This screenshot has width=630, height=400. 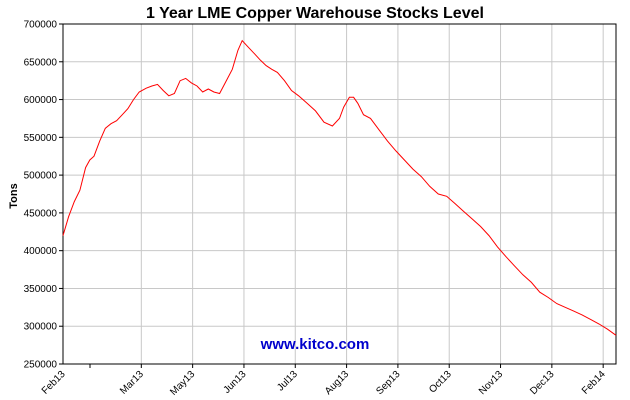 I want to click on y-tick-label: 600000, so click(x=41, y=100).